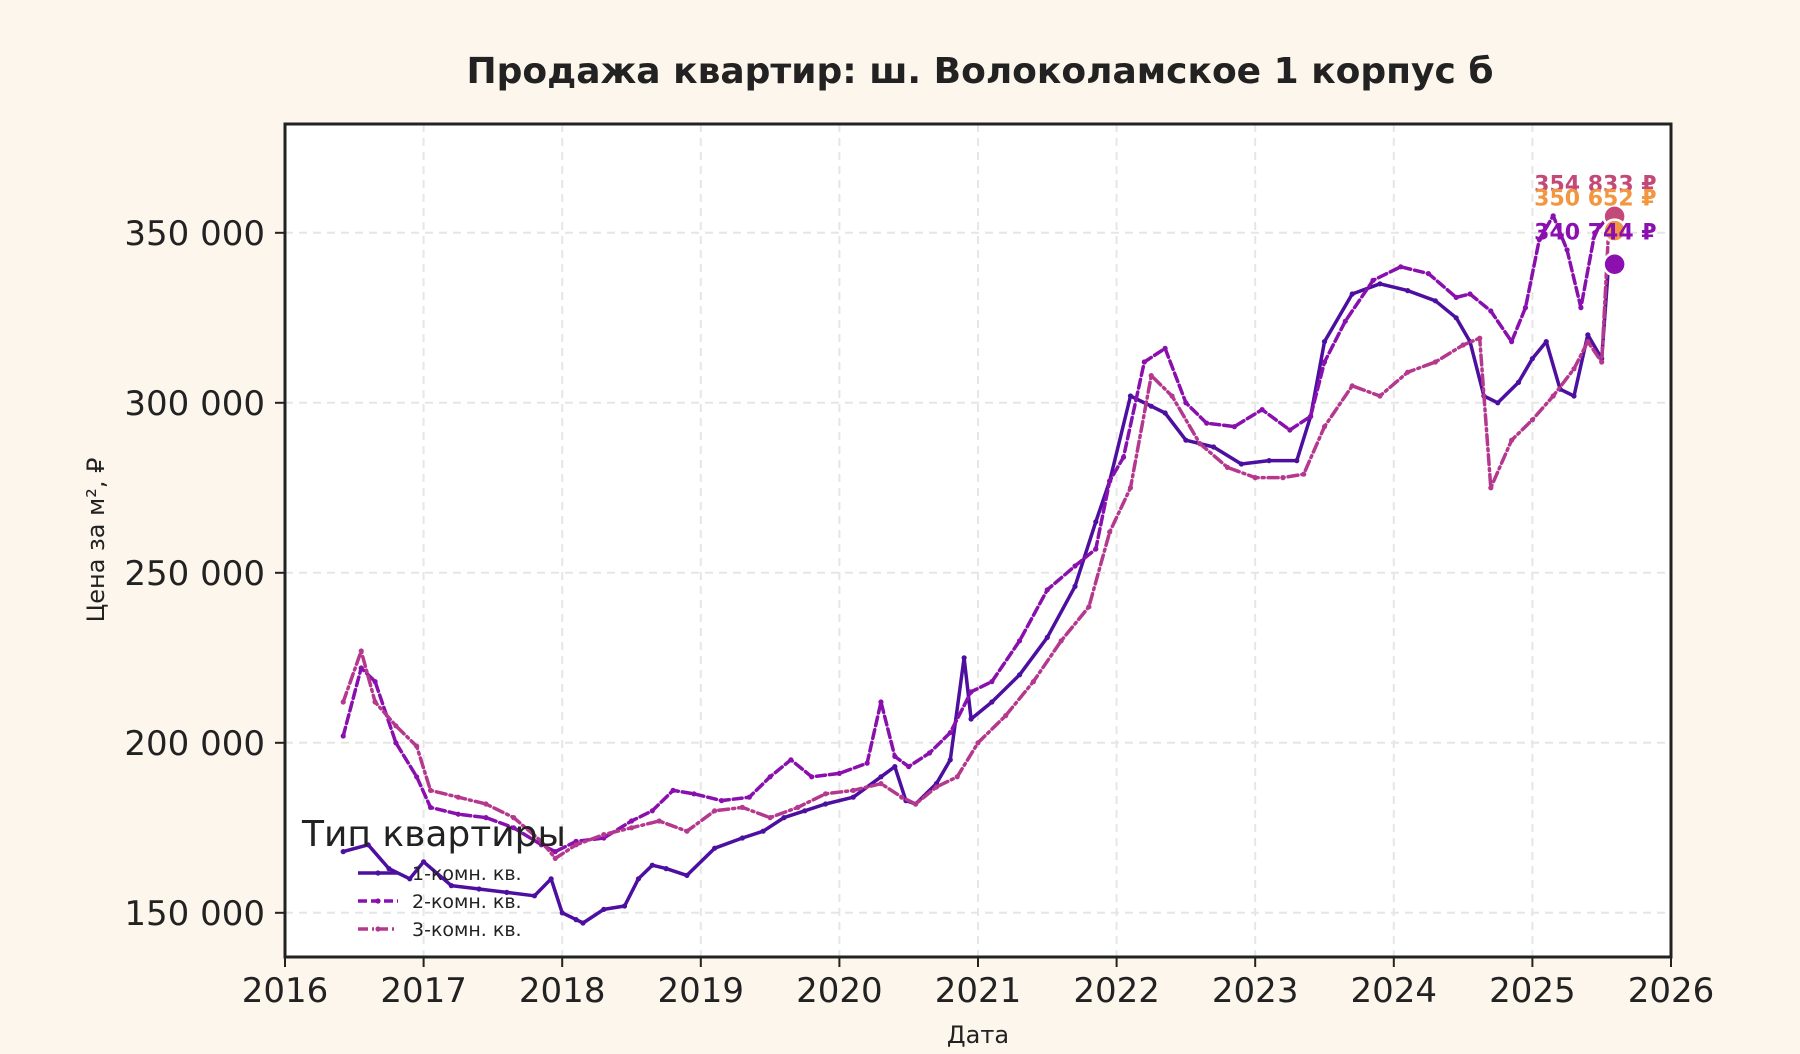 Image resolution: width=1800 pixels, height=1054 pixels. Describe the element at coordinates (467, 902) in the screenshot. I see `legend-label: 2-комн. кв.` at that location.